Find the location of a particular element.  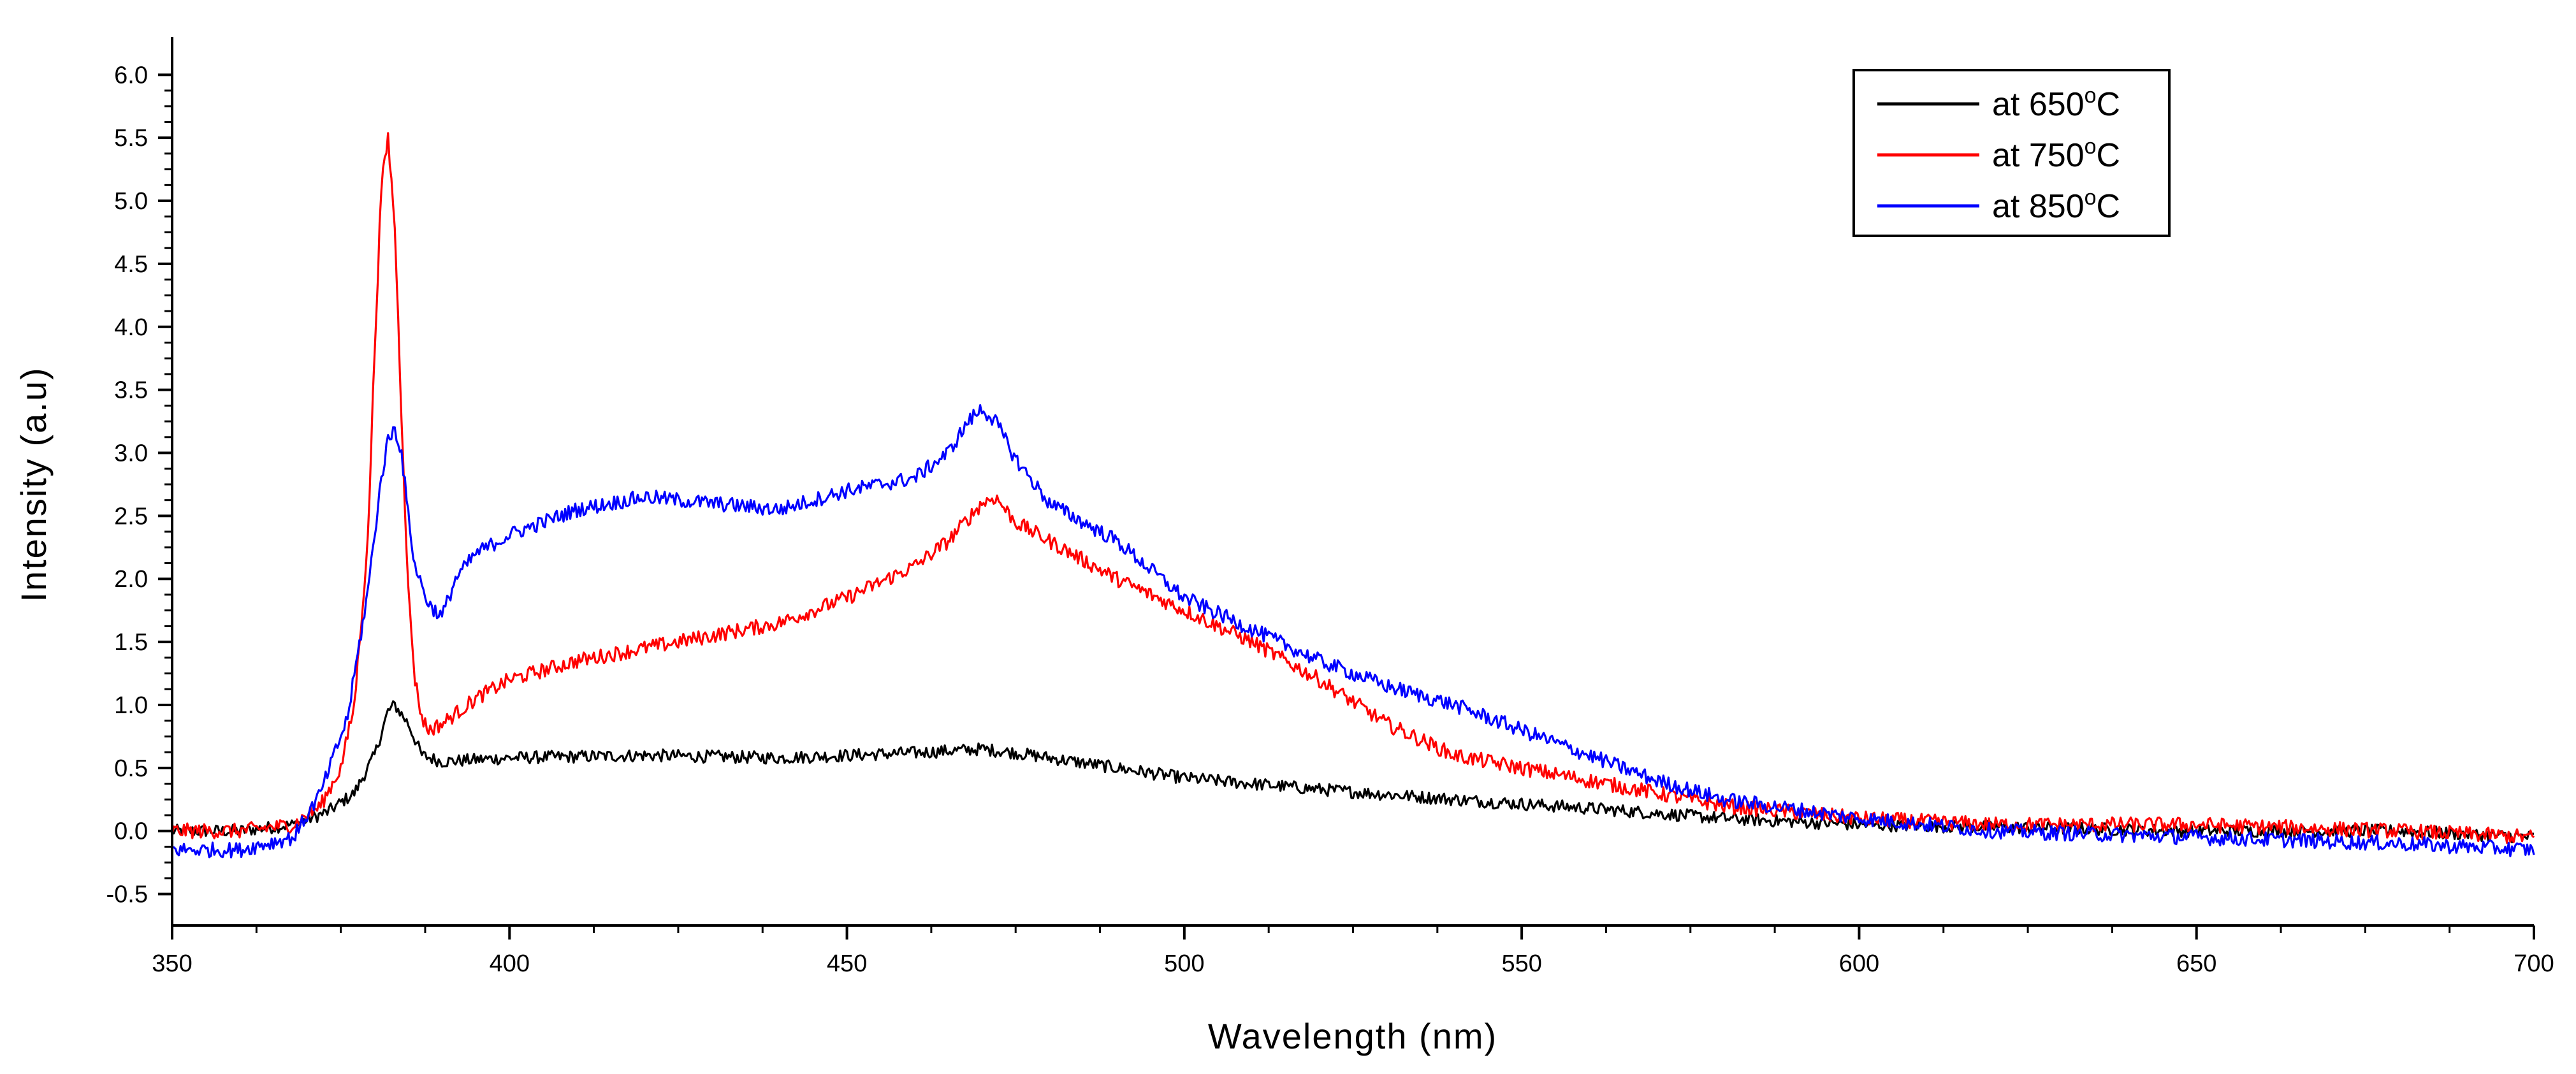

y-tick-label: -0.5 is located at coordinates (127, 895).